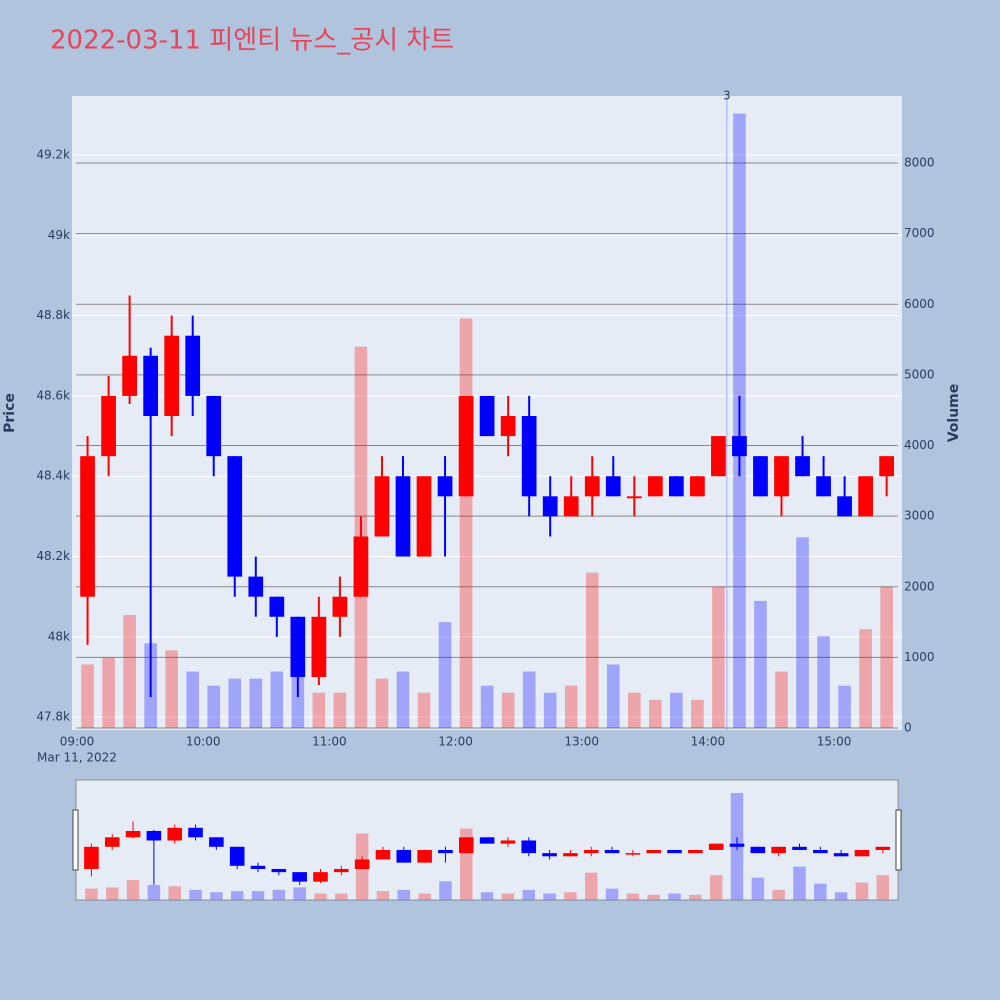 The image size is (1000, 1000). What do you see at coordinates (203, 742) in the screenshot?
I see `x-tick-label: 10:00` at bounding box center [203, 742].